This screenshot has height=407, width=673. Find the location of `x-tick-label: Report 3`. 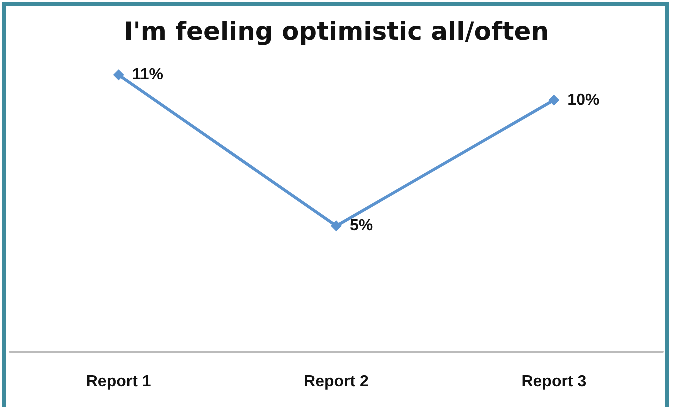

x-tick-label: Report 3 is located at coordinates (554, 382).